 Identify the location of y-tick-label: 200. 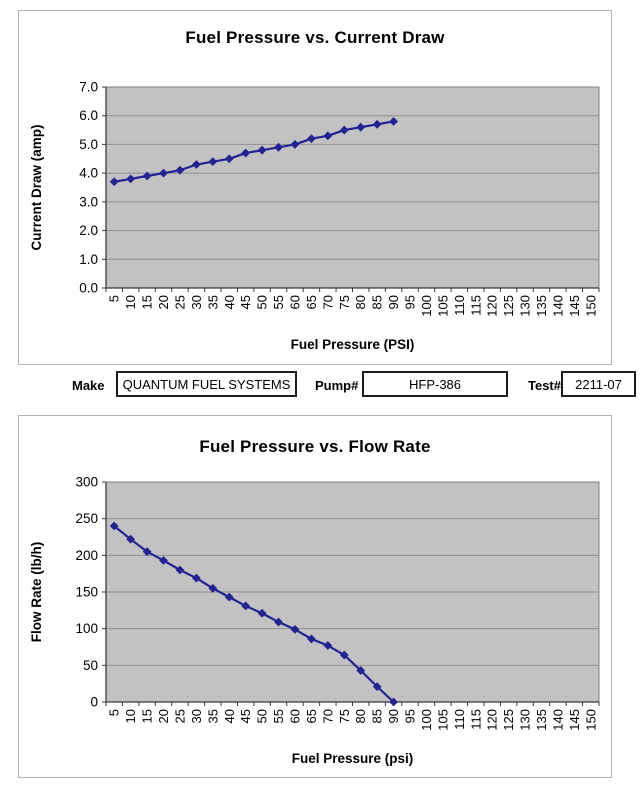
(86, 555).